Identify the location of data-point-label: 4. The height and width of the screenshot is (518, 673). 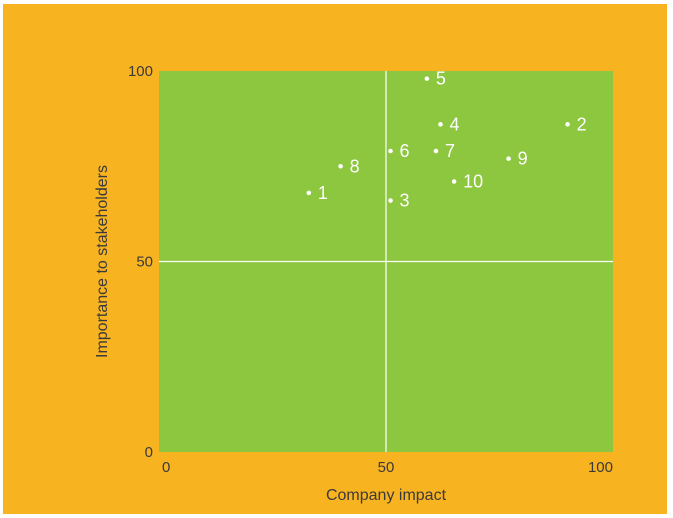
(454, 124).